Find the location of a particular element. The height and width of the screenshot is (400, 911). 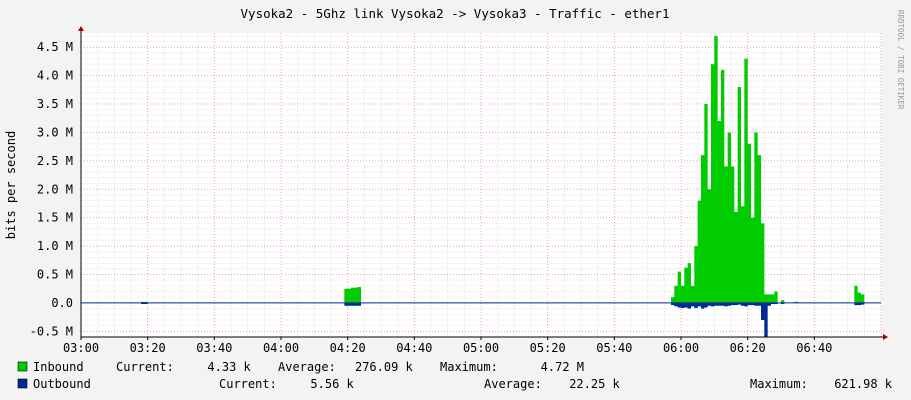

legend-swatch-outbound is located at coordinates (22, 383).